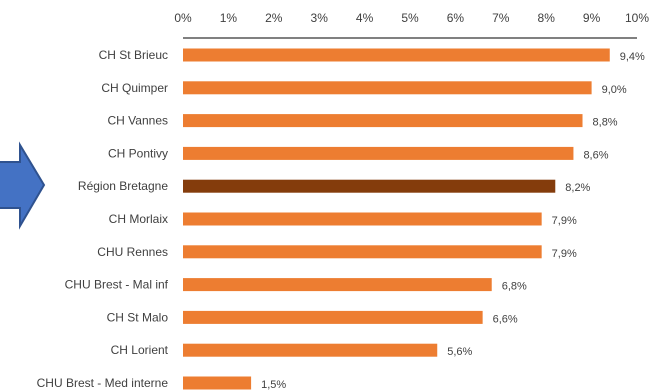 This screenshot has height=390, width=656. Describe the element at coordinates (547, 18) in the screenshot. I see `x-tick-label: 8%` at that location.